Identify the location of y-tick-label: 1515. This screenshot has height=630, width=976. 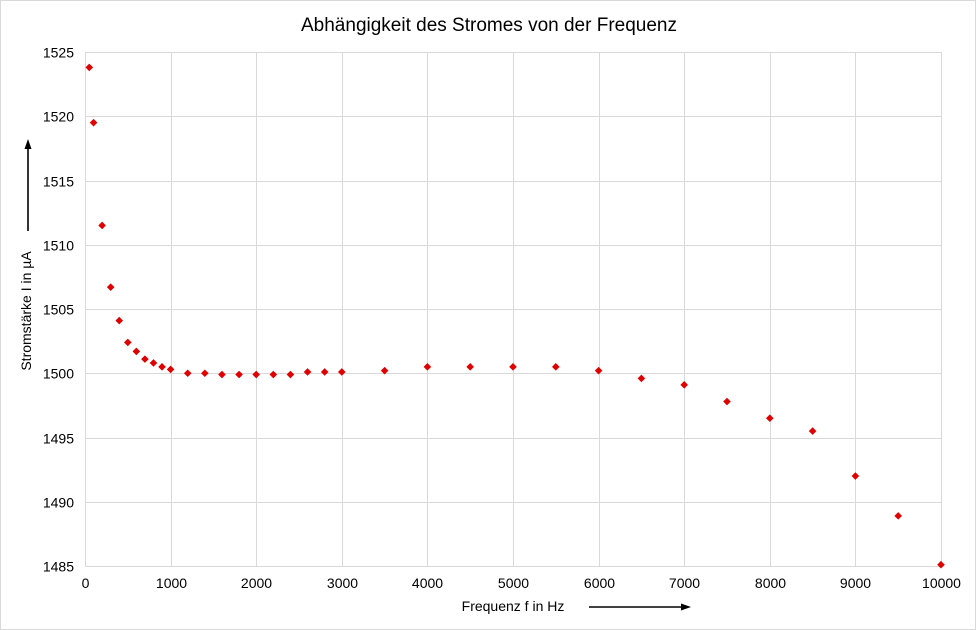
(58, 182).